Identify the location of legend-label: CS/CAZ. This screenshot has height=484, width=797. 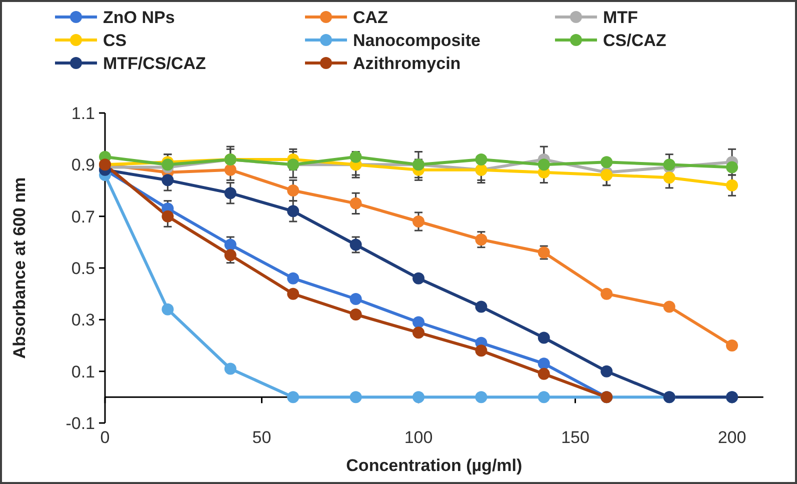
(634, 40).